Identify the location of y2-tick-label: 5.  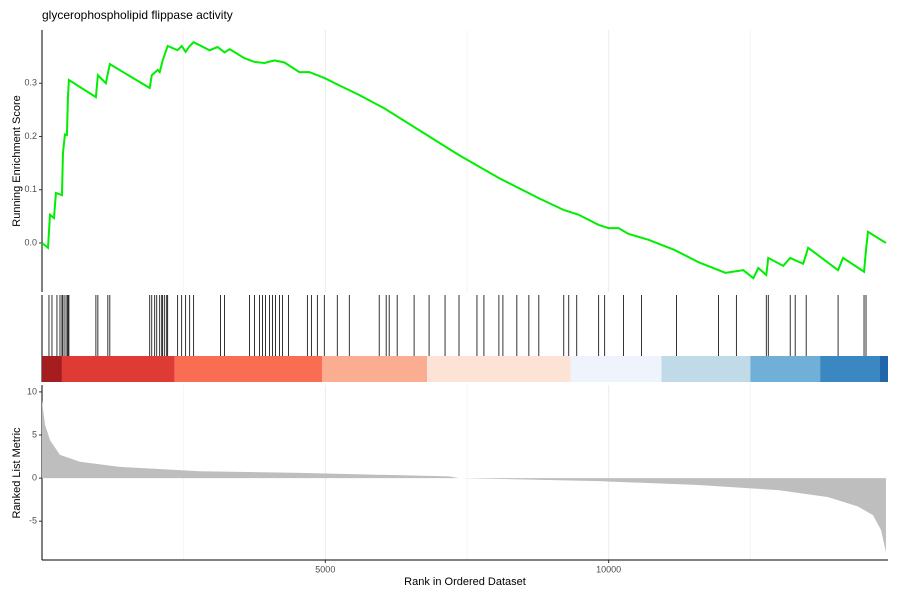
(34, 434).